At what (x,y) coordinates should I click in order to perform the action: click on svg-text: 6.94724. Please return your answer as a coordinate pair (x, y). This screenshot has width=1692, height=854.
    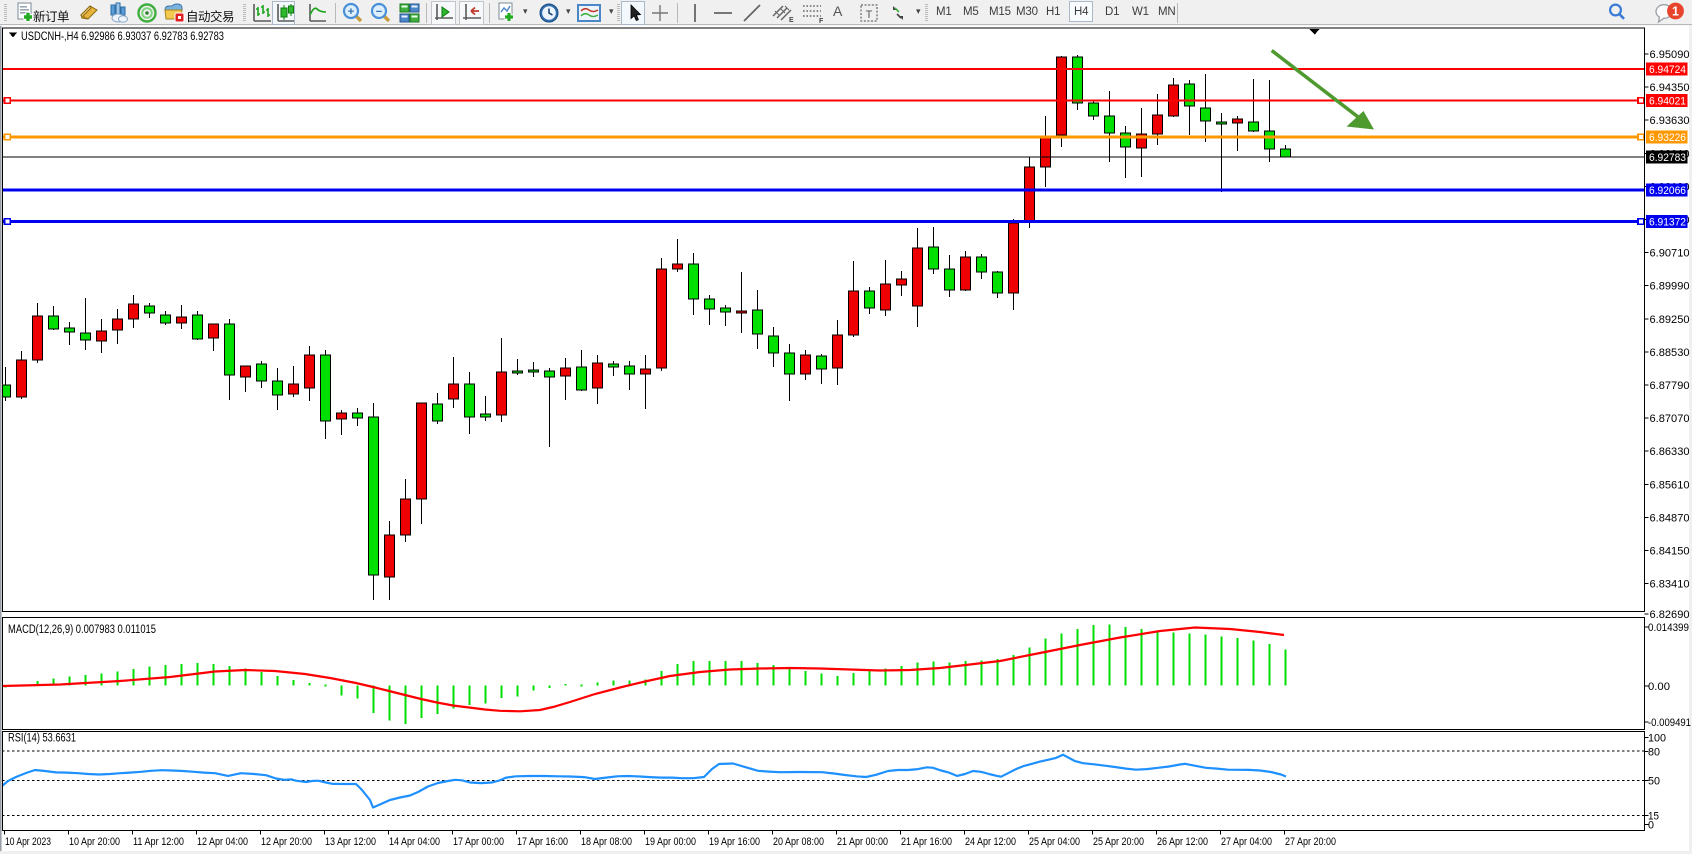
    Looking at the image, I should click on (1667, 70).